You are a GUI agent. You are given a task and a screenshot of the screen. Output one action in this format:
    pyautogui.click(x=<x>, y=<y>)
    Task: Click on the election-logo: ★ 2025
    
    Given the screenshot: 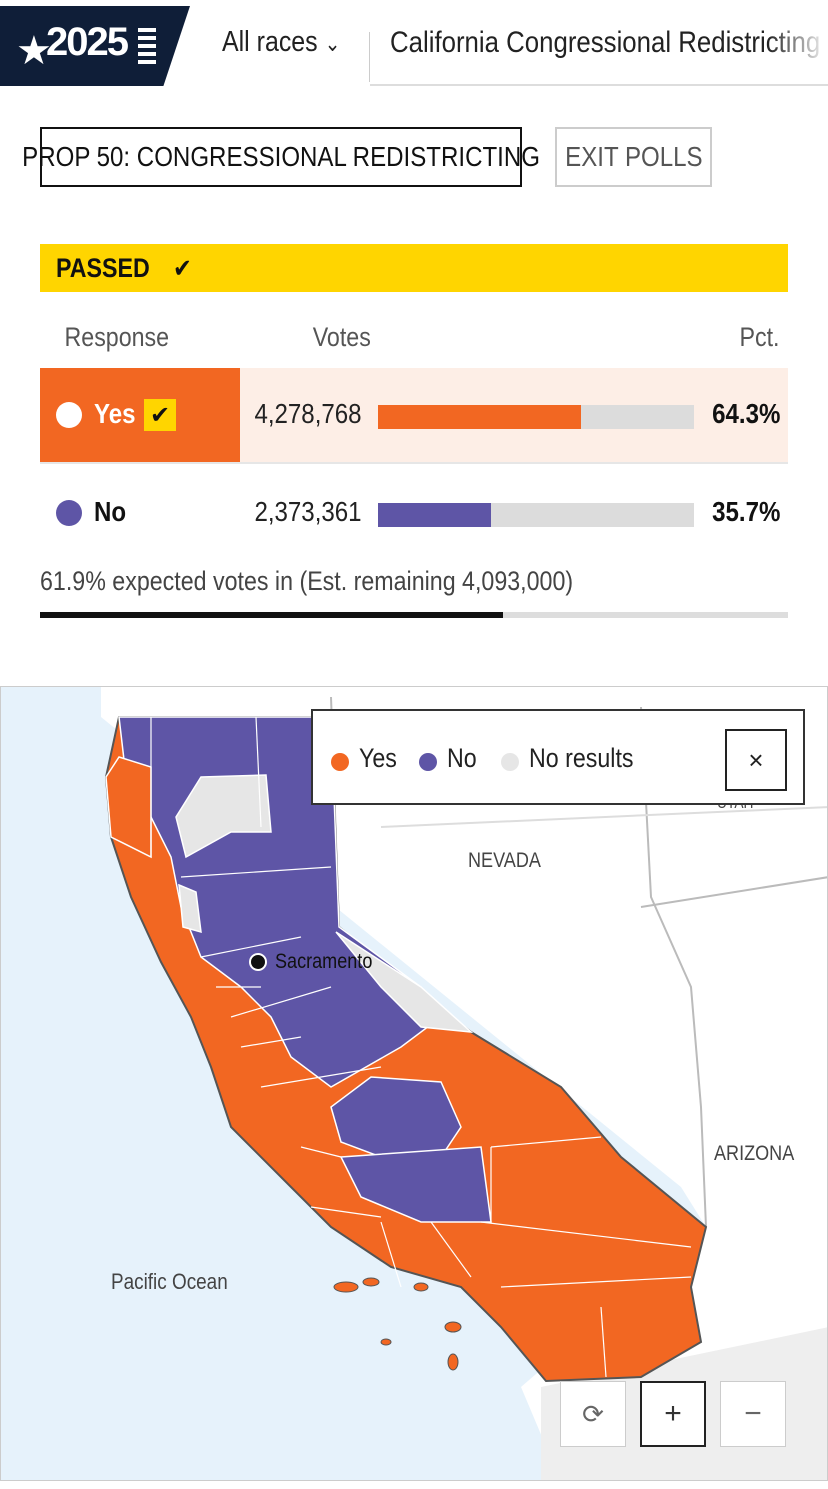 What is the action you would take?
    pyautogui.click(x=95, y=46)
    